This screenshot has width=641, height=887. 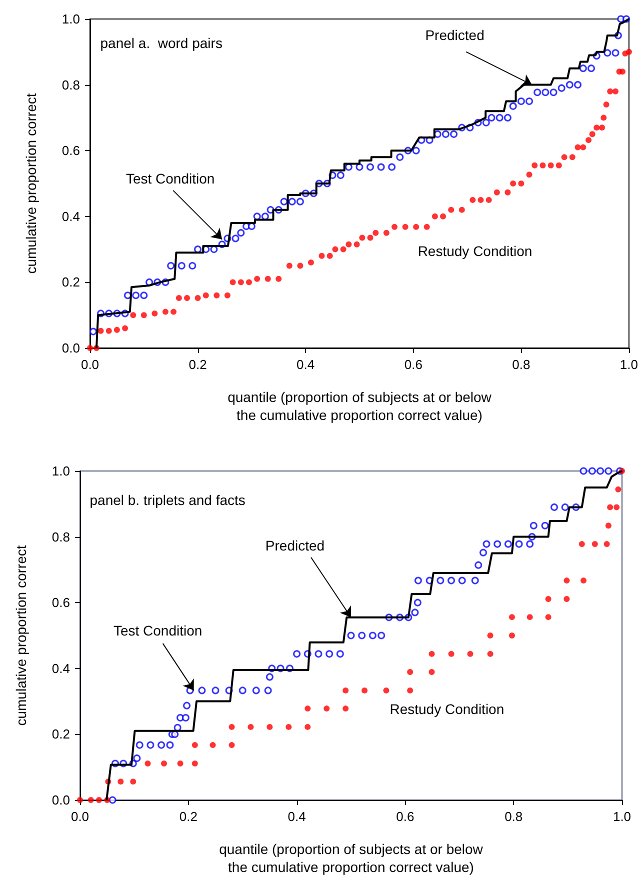 What do you see at coordinates (161, 43) in the screenshot?
I see `annotation: panel a. word pairs` at bounding box center [161, 43].